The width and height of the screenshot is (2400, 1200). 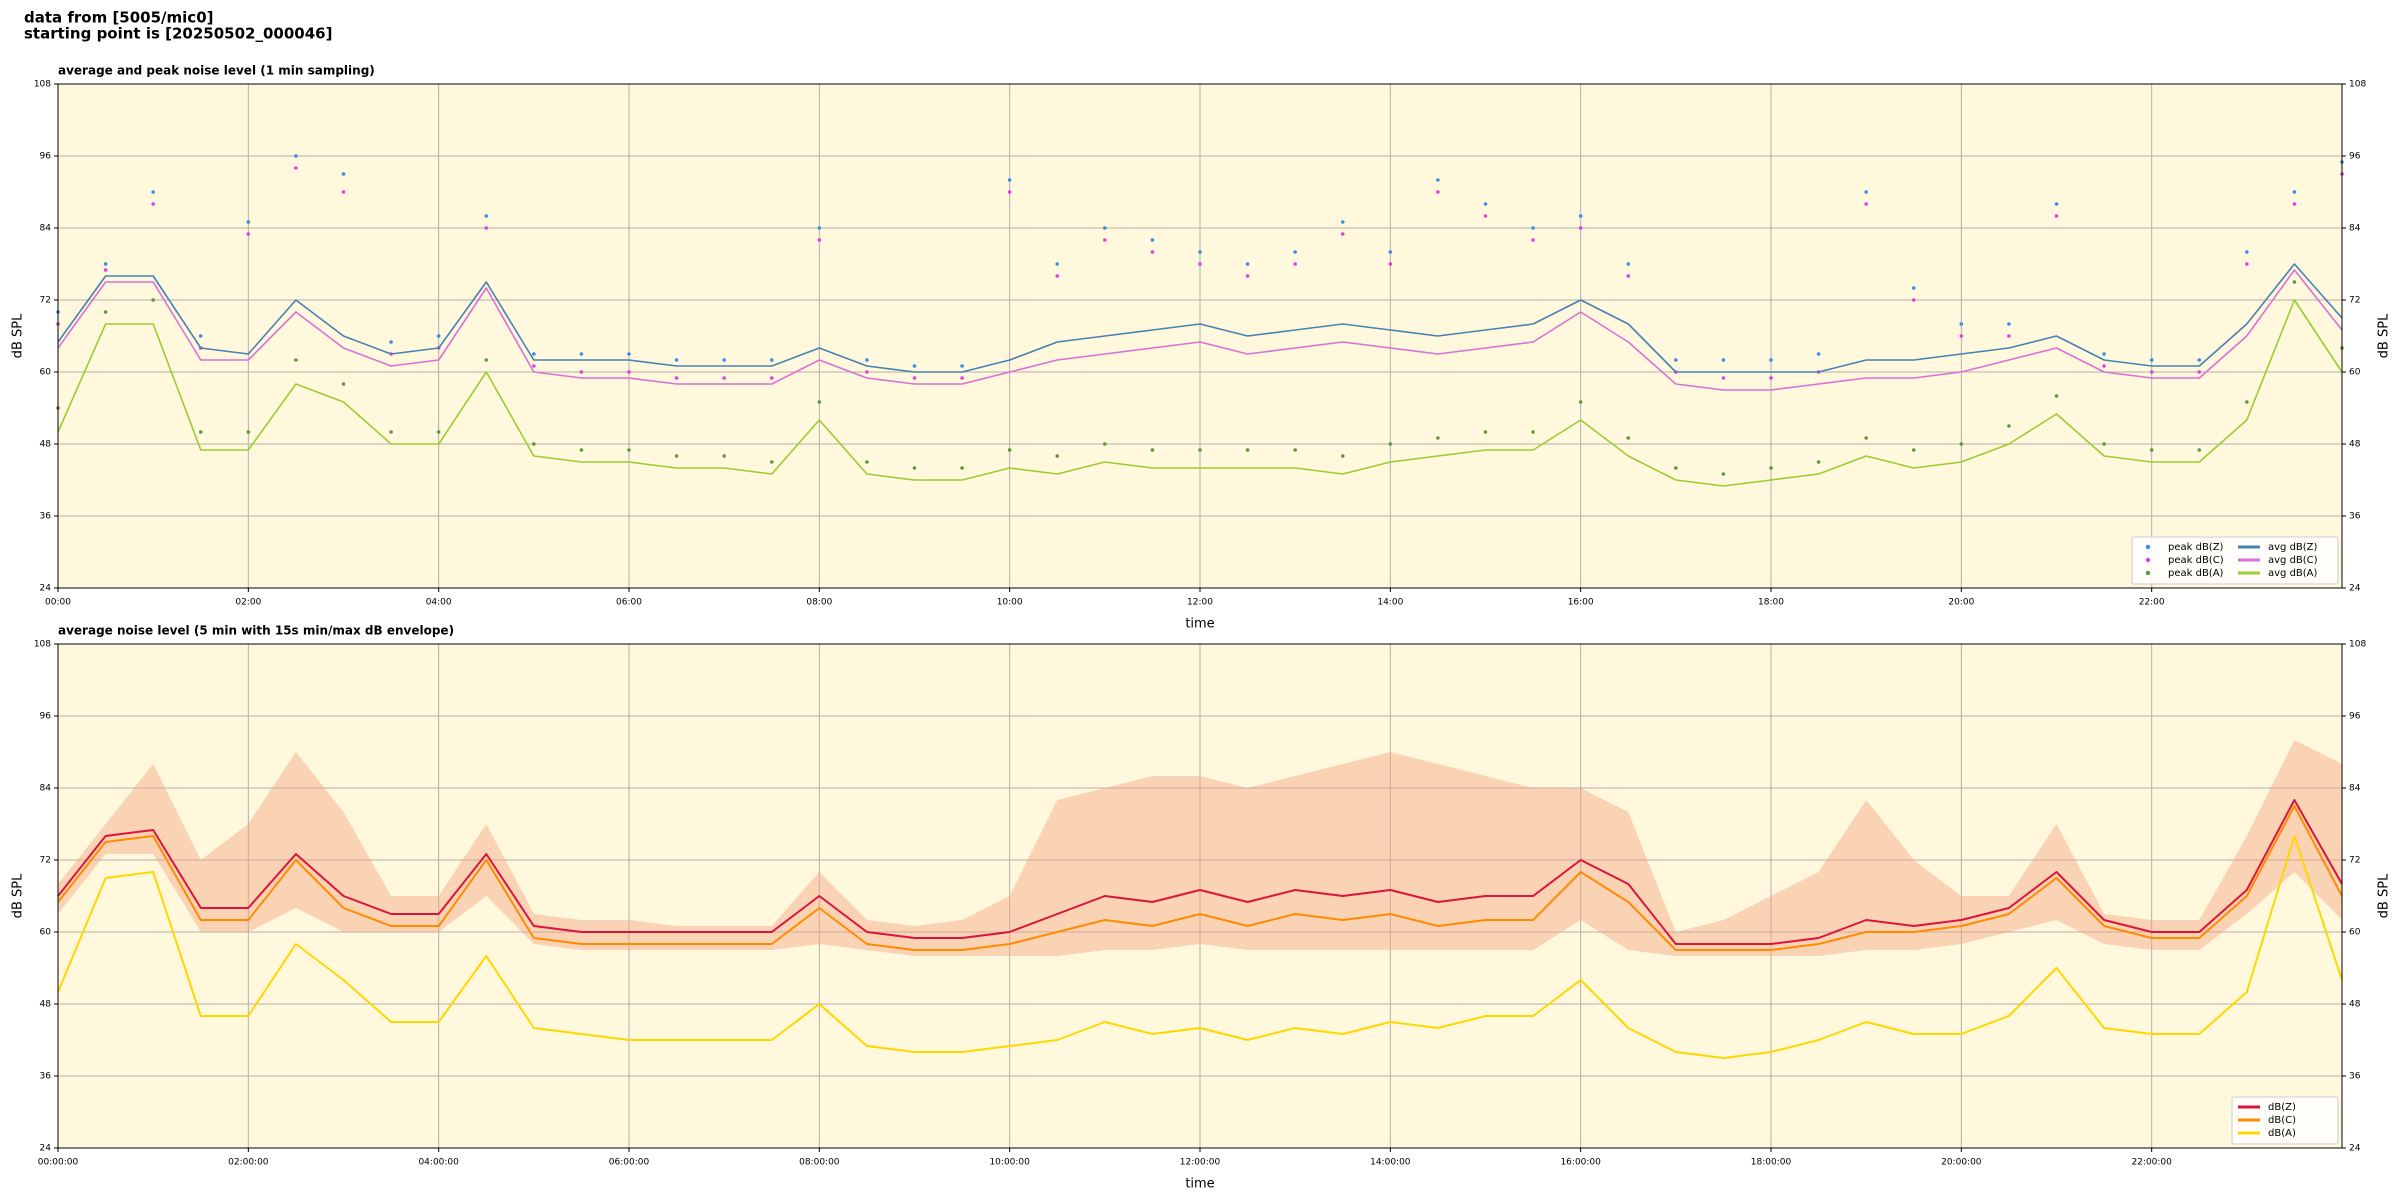 What do you see at coordinates (2282, 1133) in the screenshot?
I see `legend-label: dB(A)` at bounding box center [2282, 1133].